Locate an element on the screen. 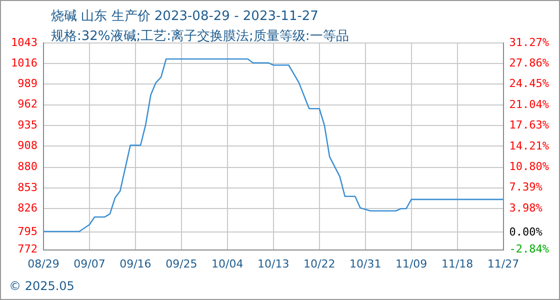 This screenshot has height=300, width=560. y2-tick-label: 7.39% is located at coordinates (526, 187).